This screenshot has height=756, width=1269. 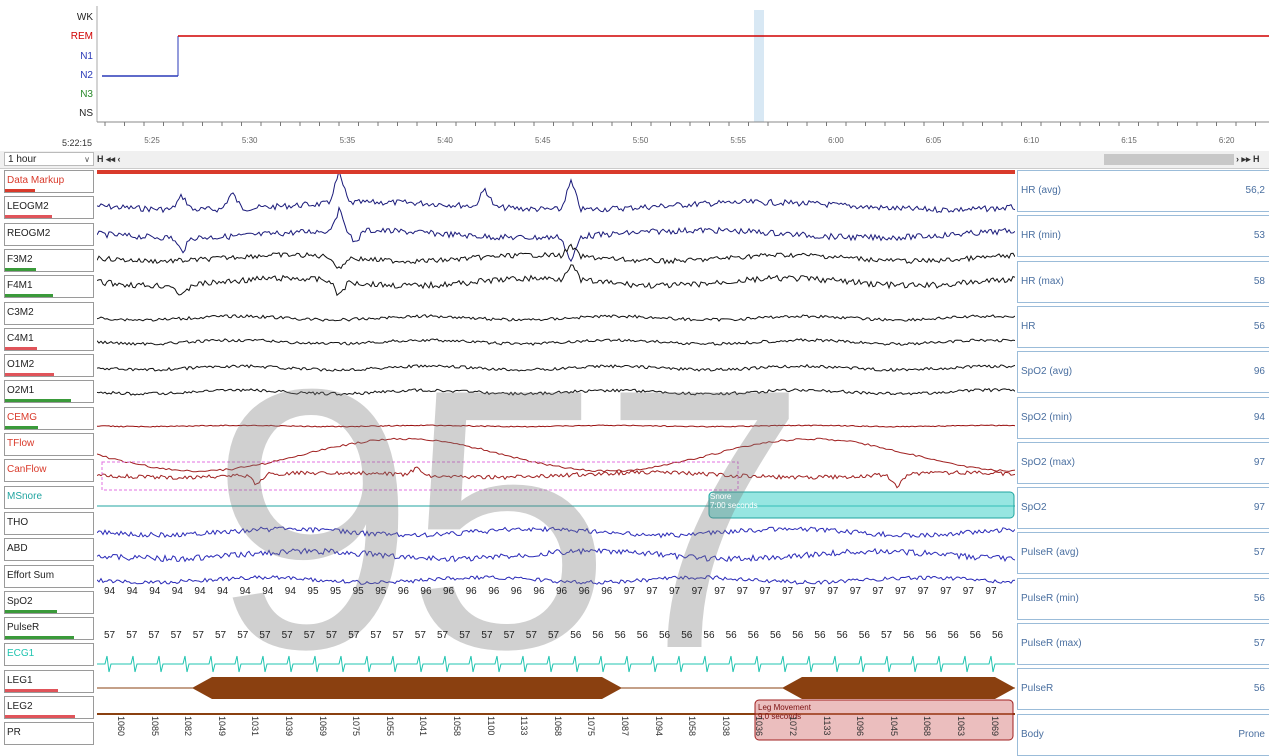 I want to click on event-region, so click(x=420, y=476).